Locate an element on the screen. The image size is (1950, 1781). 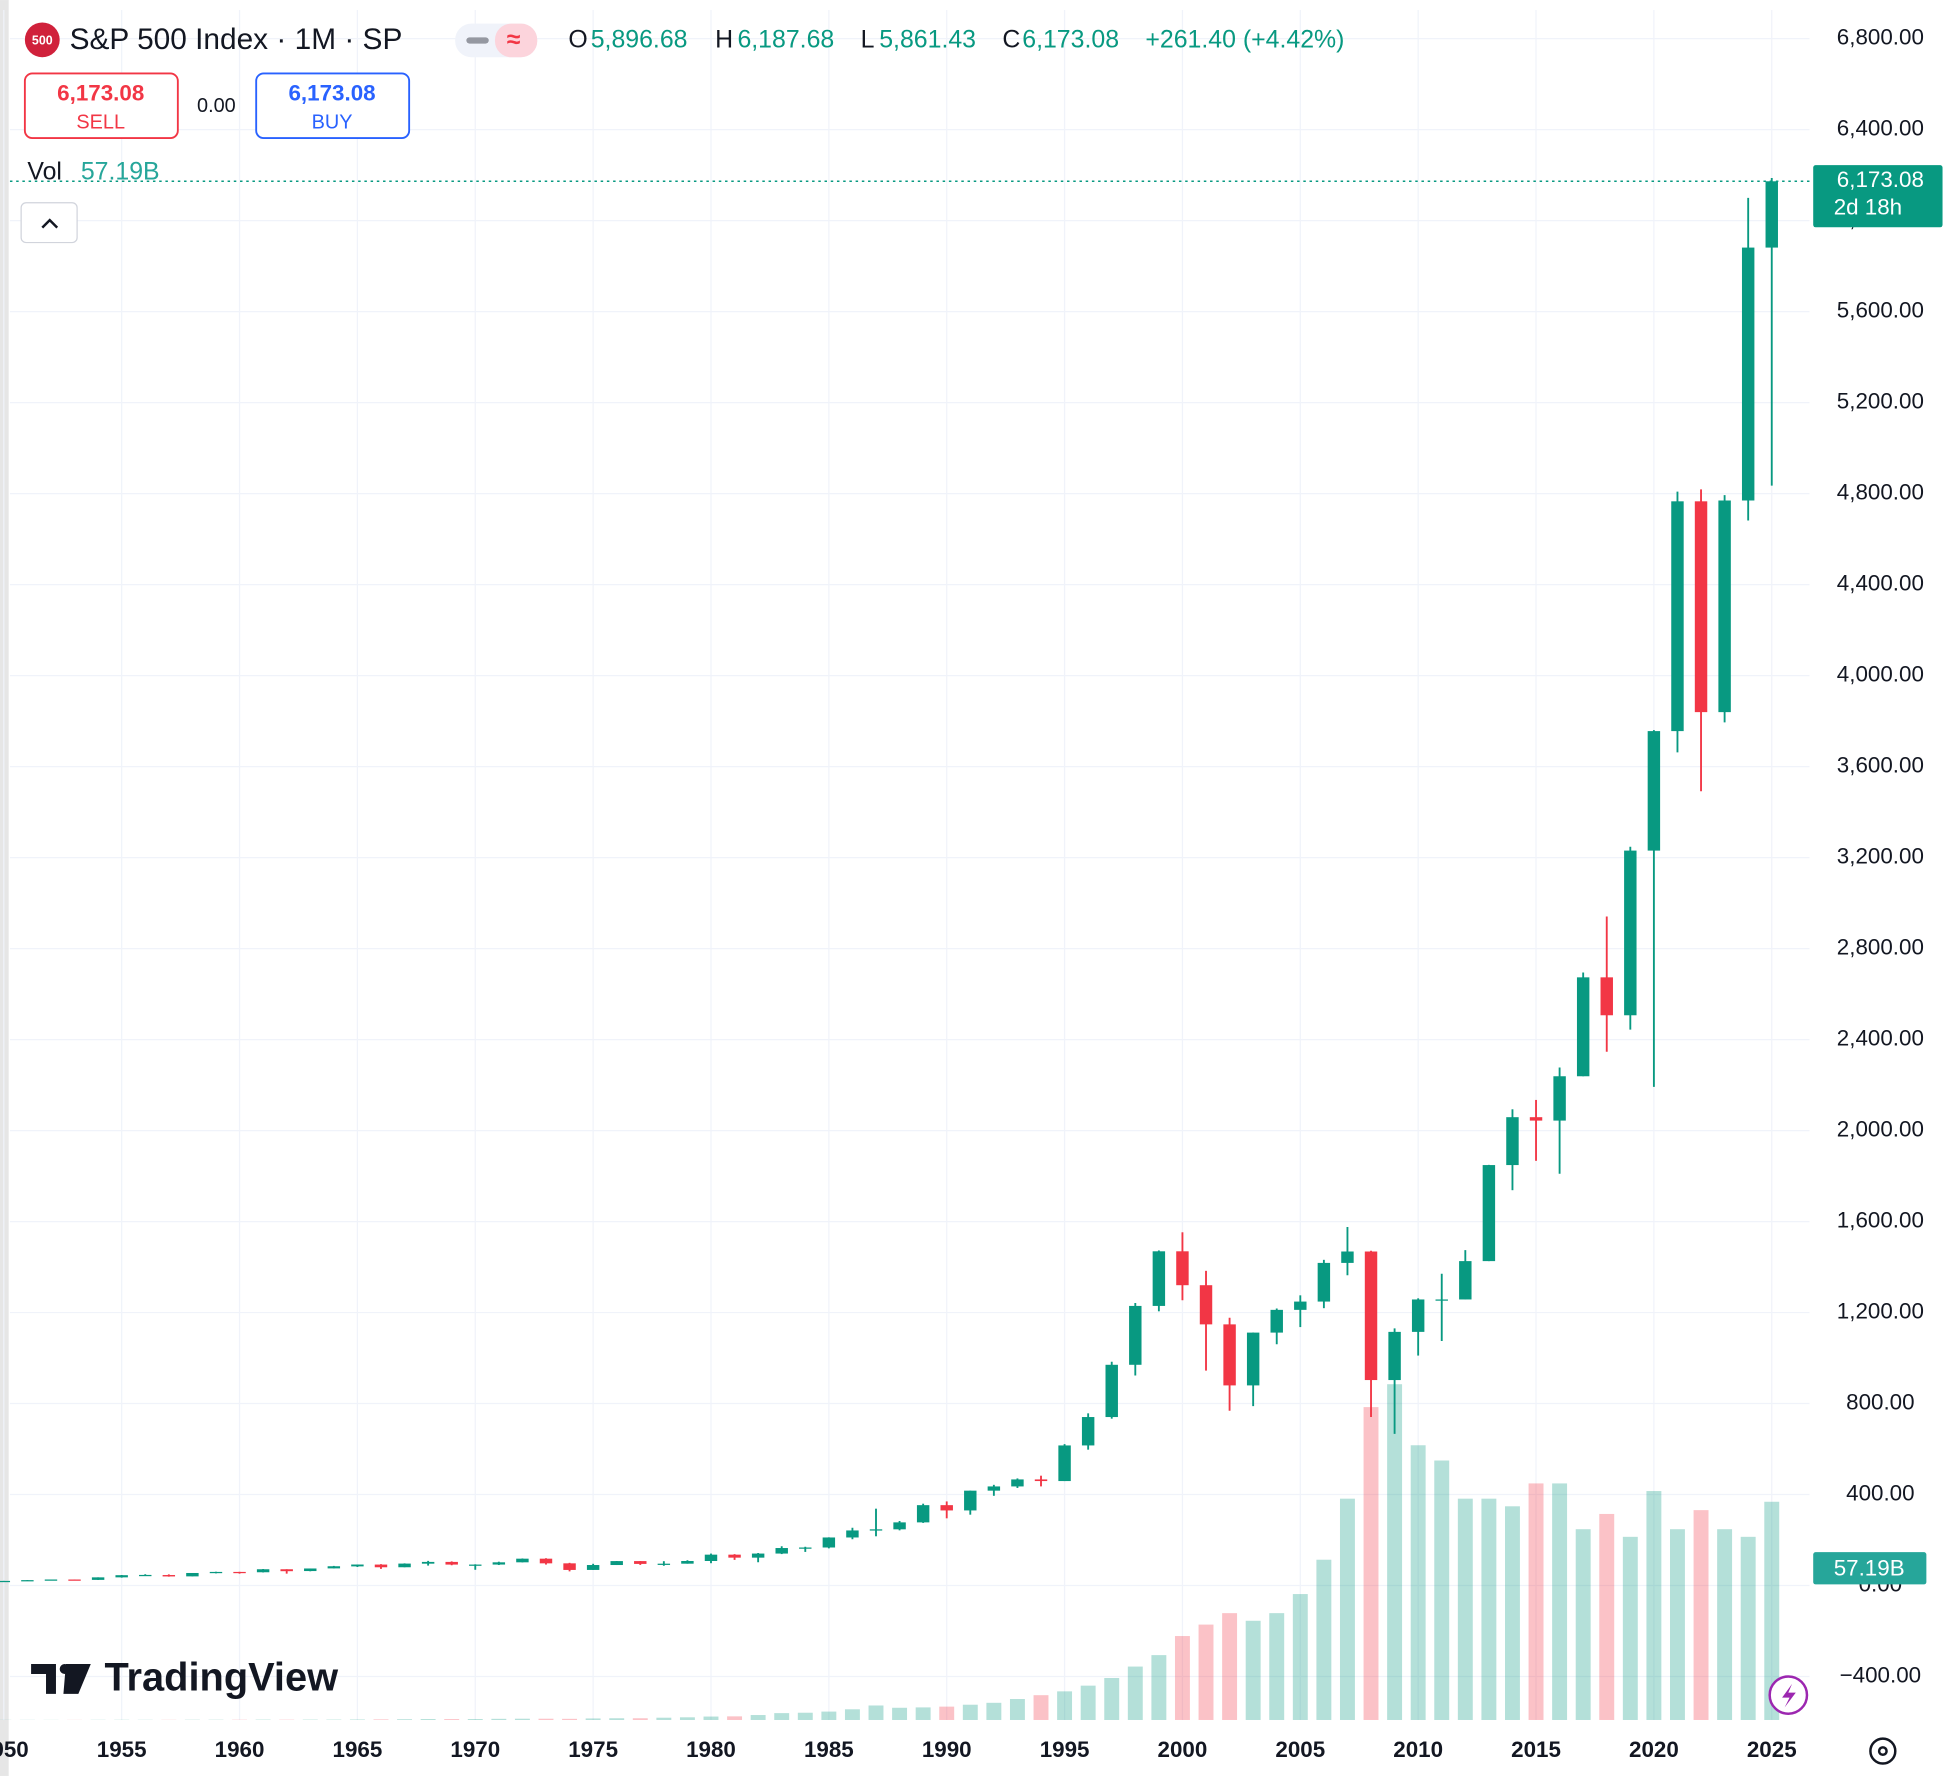
y-tick-label: 4,000.00 is located at coordinates (1880, 674).